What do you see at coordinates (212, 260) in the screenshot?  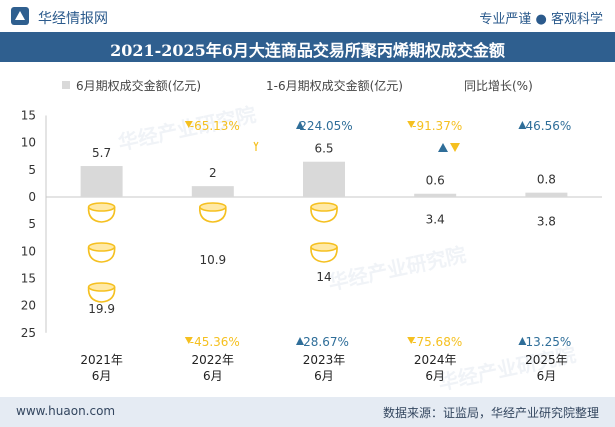 I see `data-label-cumulative: 10.9` at bounding box center [212, 260].